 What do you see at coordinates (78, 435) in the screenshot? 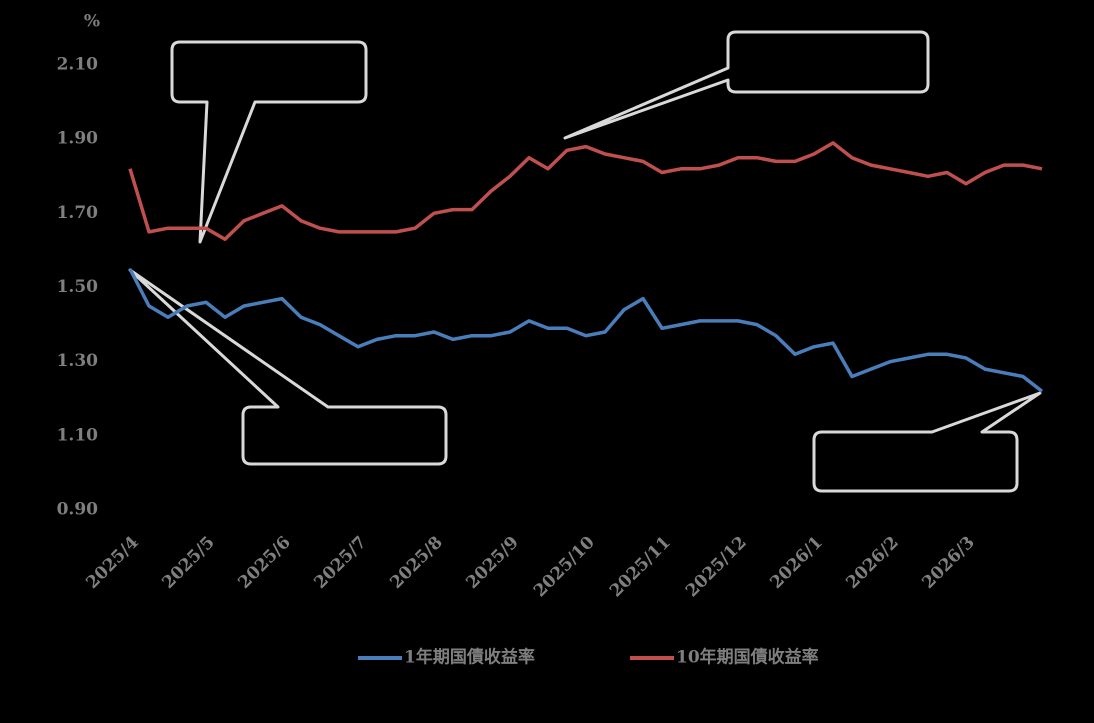
I see `y-tick-label: 1.10` at bounding box center [78, 435].